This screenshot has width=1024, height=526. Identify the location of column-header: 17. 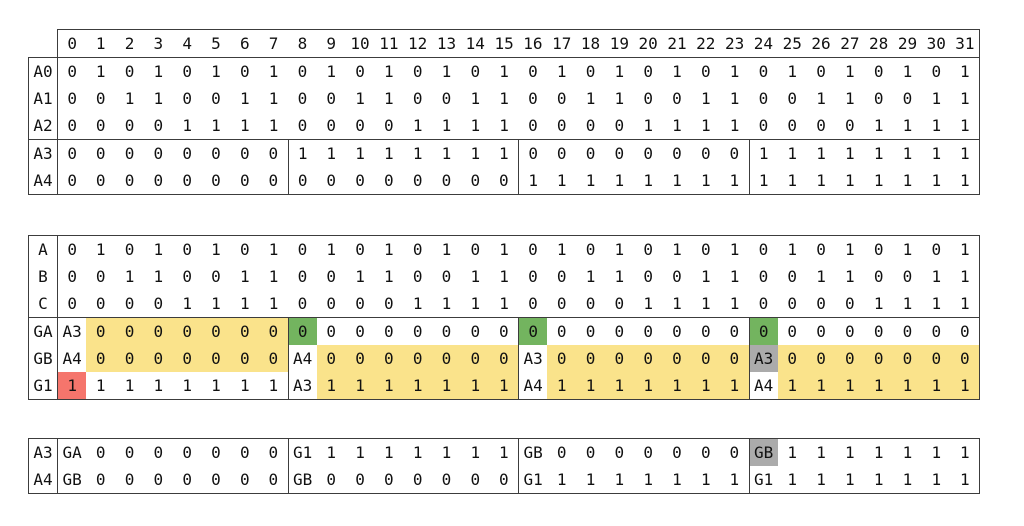
(562, 43).